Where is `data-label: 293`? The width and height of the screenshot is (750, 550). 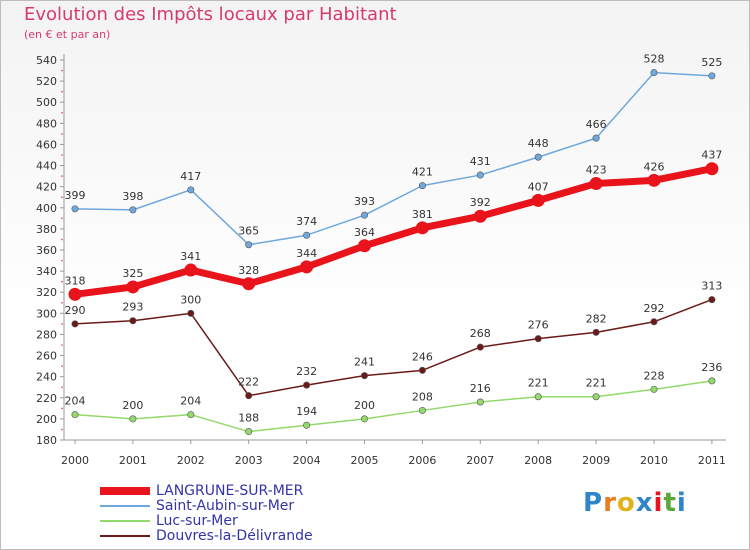
data-label: 293 is located at coordinates (132, 307).